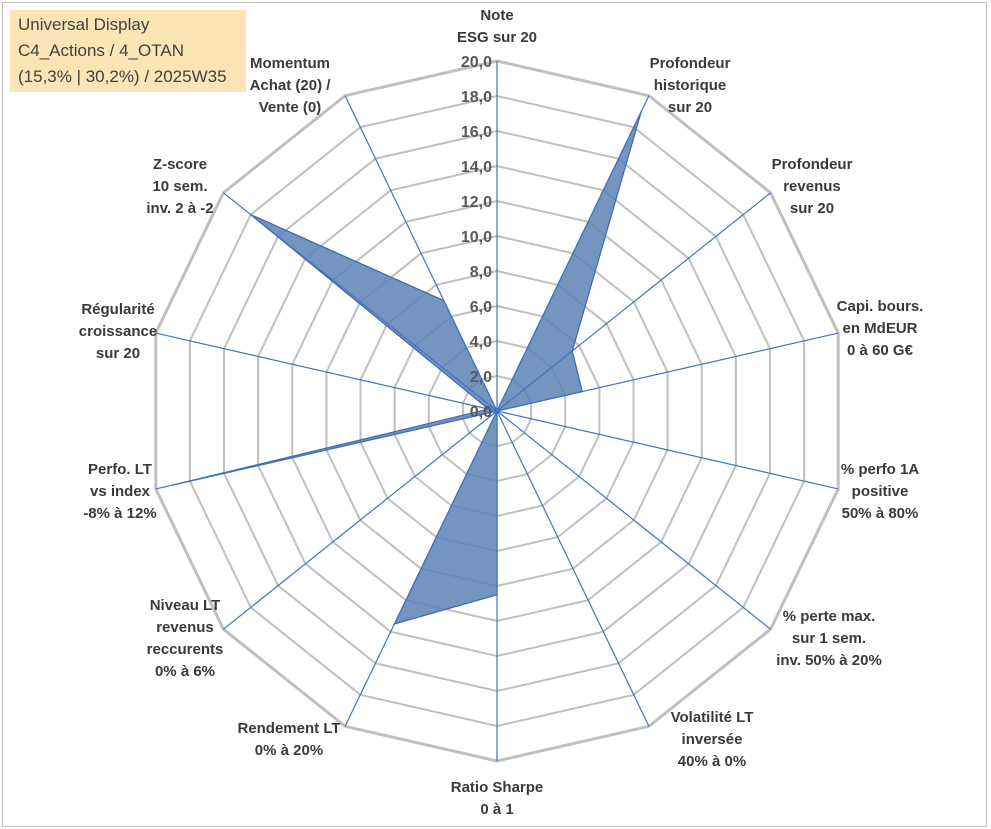 This screenshot has height=829, width=991. What do you see at coordinates (497, 26) in the screenshot?
I see `axis-label: Note ESG sur 20` at bounding box center [497, 26].